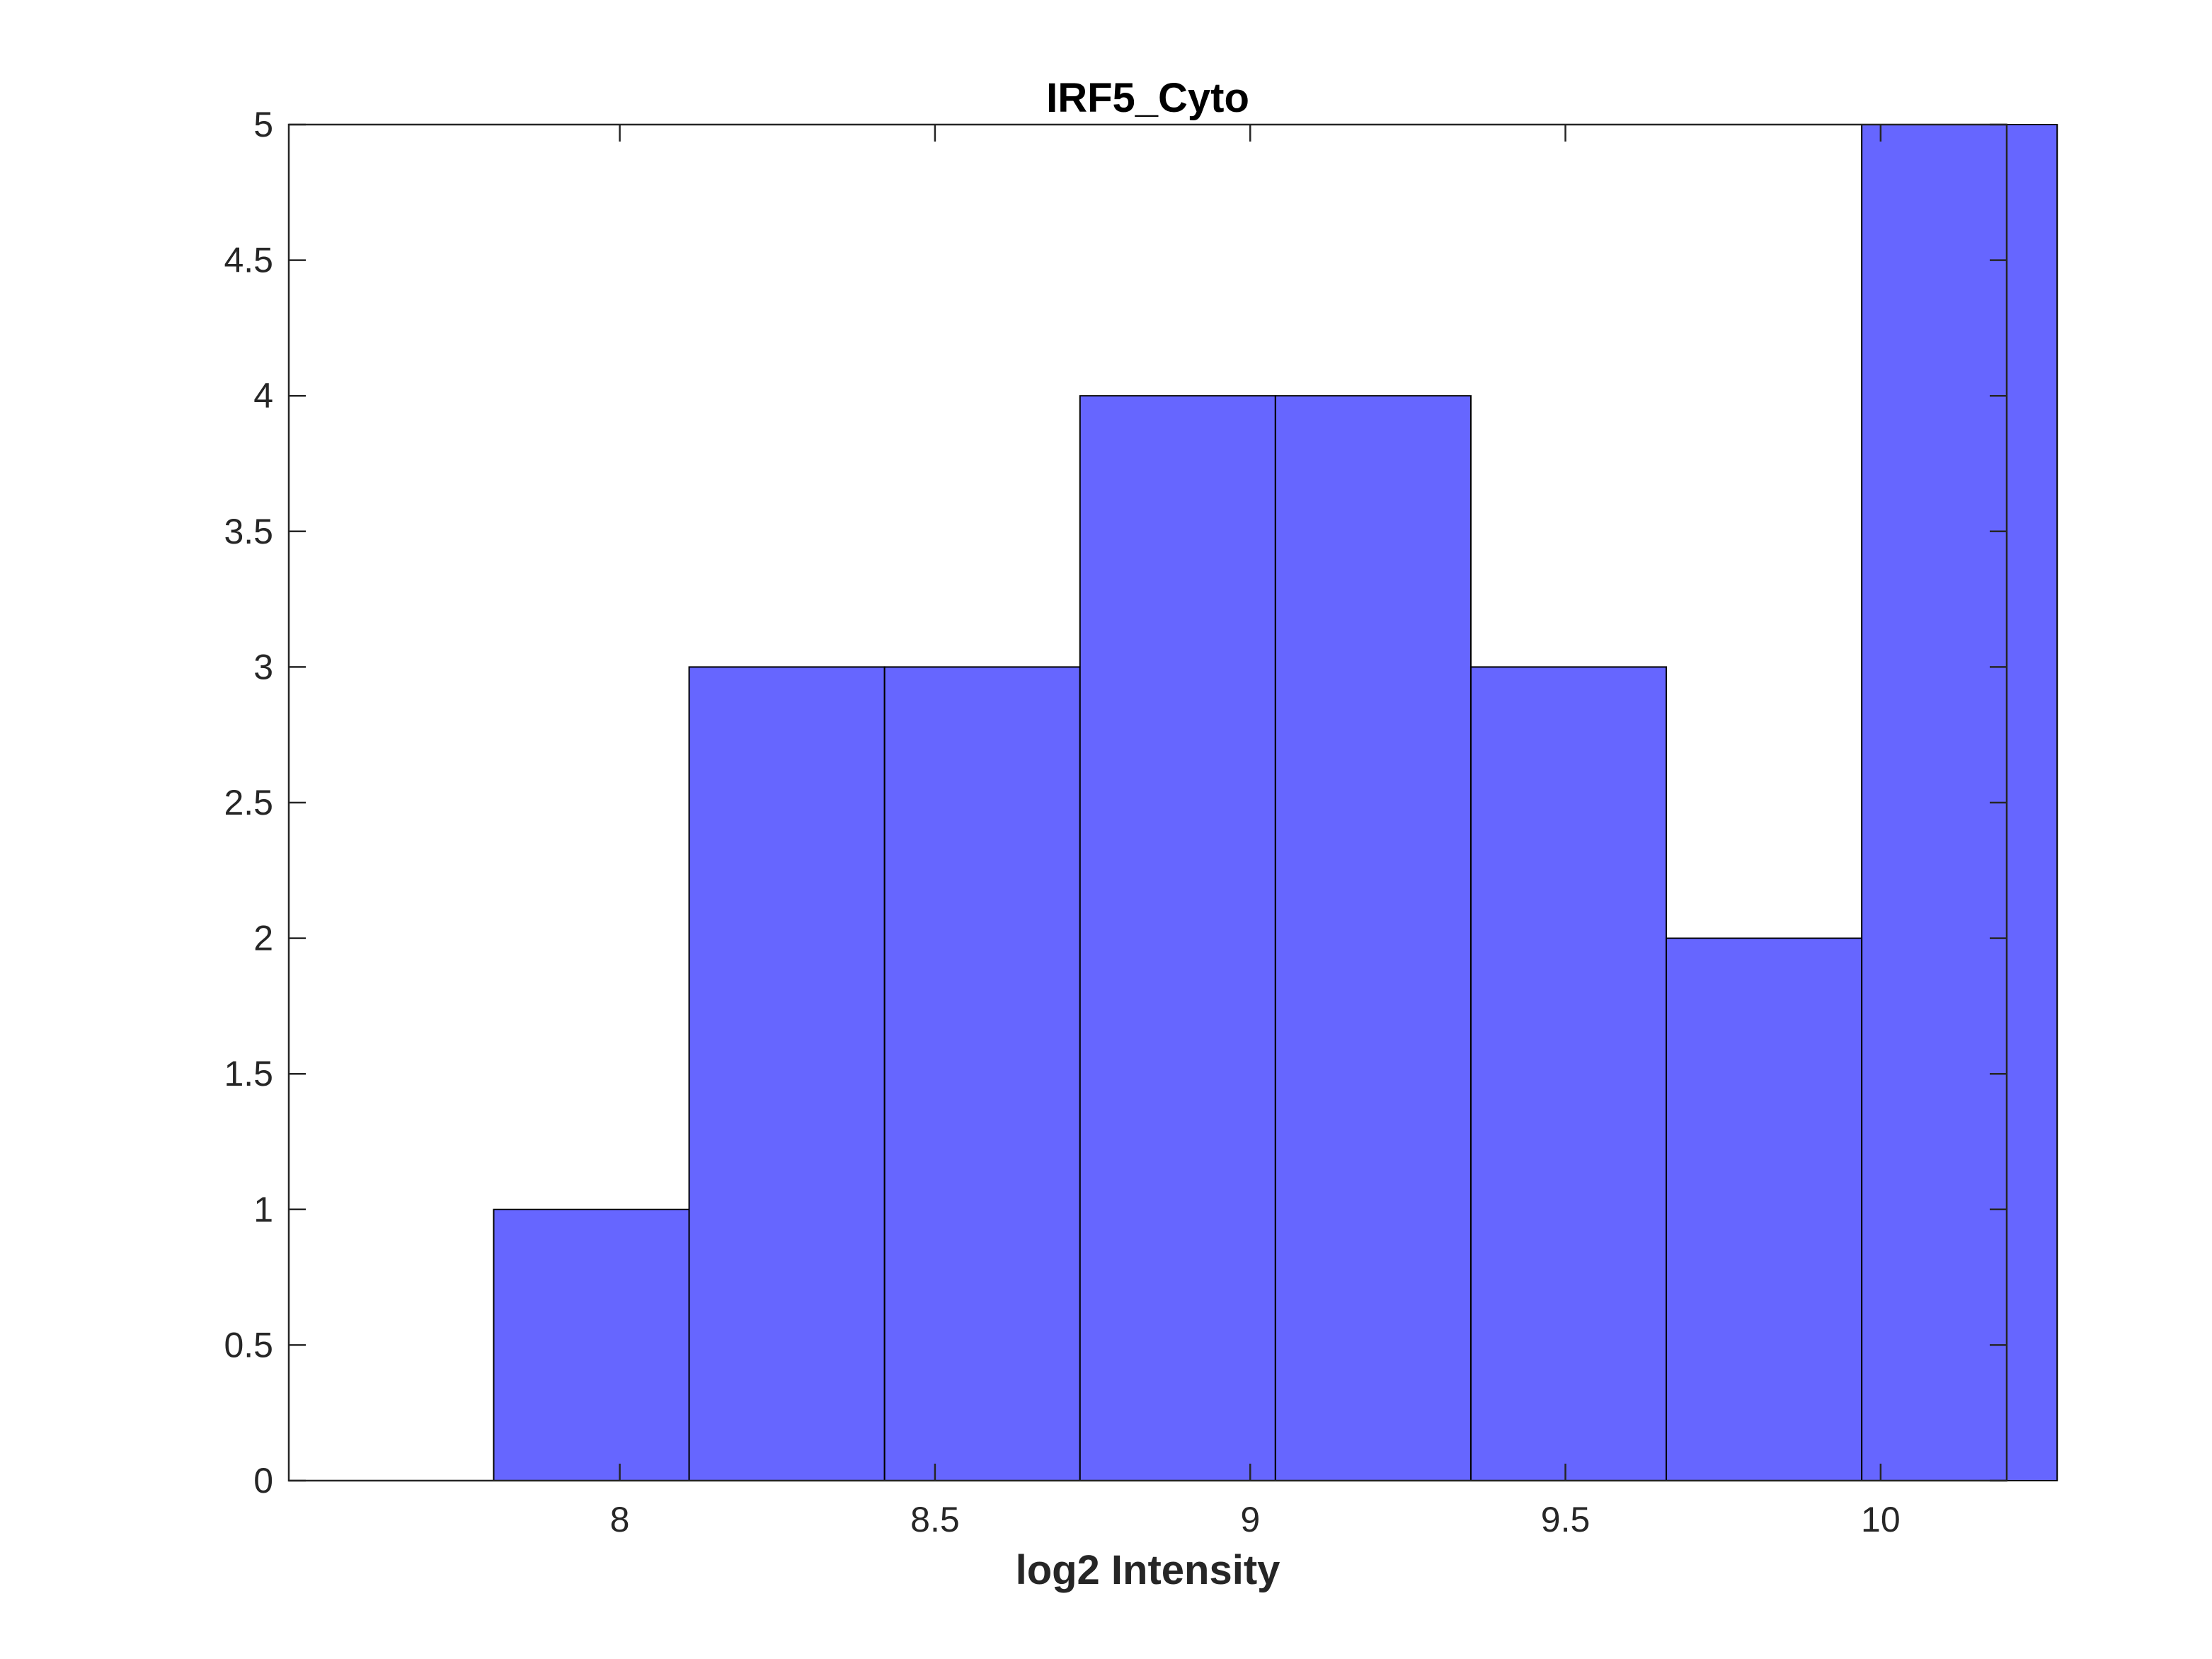 This screenshot has height=1659, width=2212. I want to click on x-axis-title: log2 Intensity, so click(1148, 1570).